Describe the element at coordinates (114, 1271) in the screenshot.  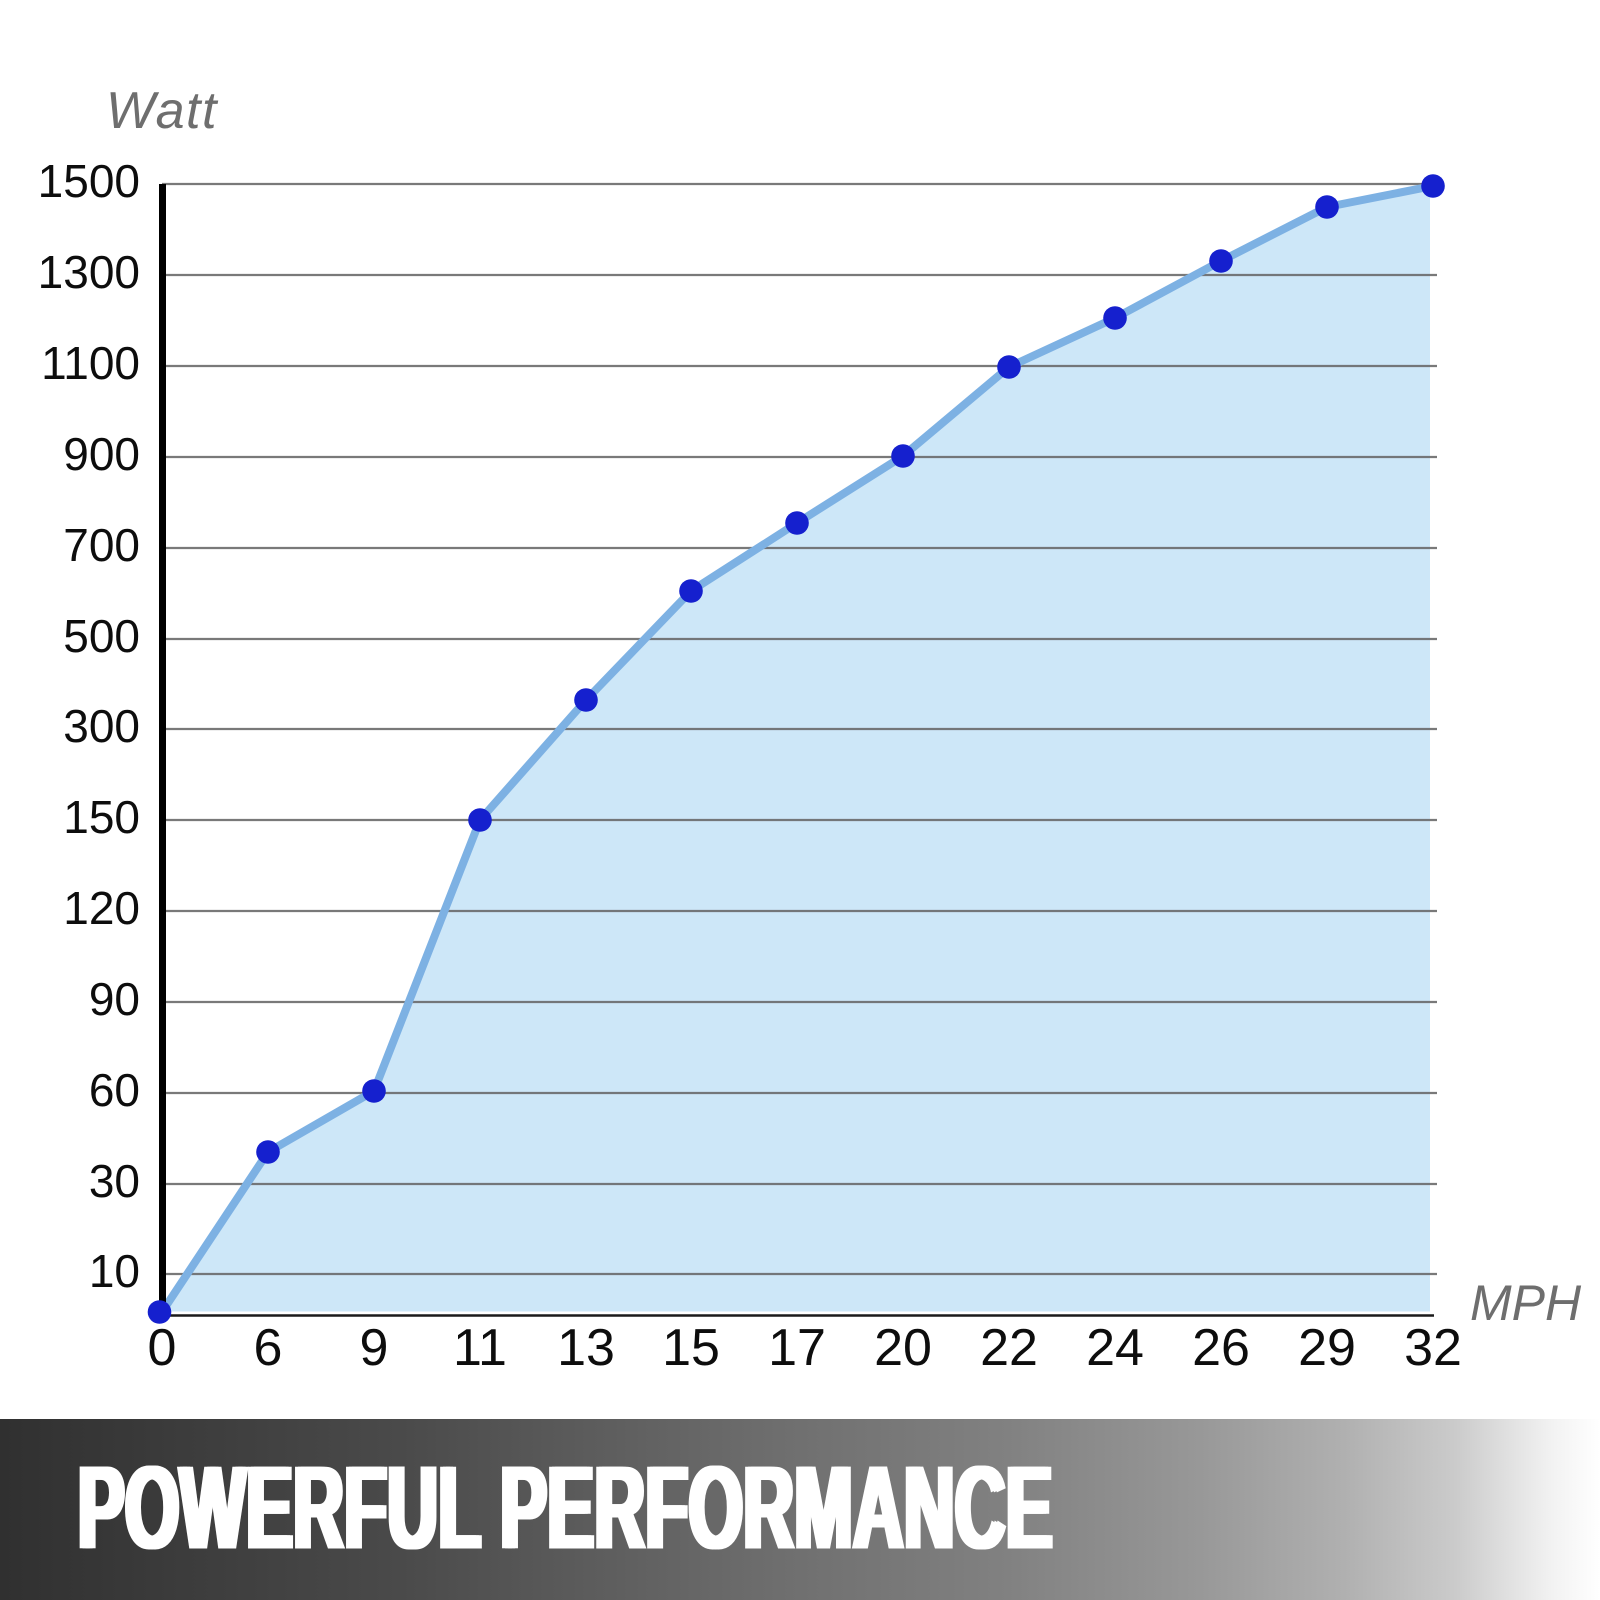
I see `svg-text: 10` at that location.